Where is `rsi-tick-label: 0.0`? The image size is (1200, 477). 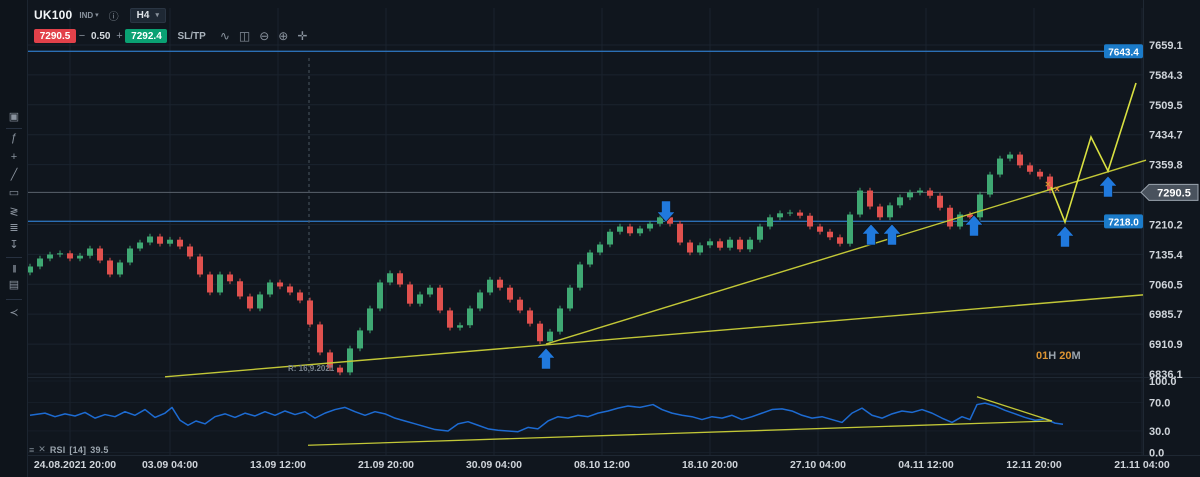 rsi-tick-label: 0.0 is located at coordinates (1156, 453).